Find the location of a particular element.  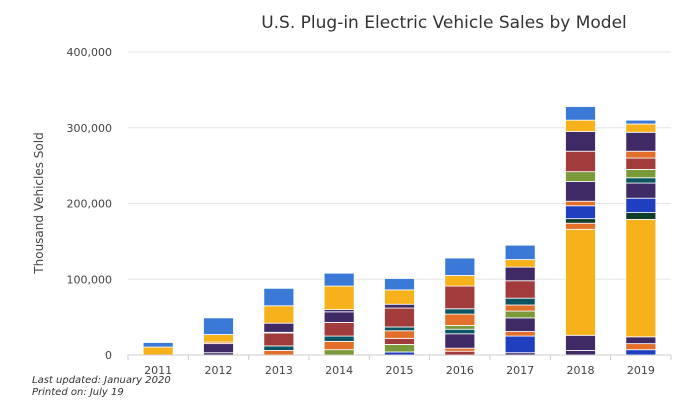

x-tick-label: 2011 is located at coordinates (158, 370).